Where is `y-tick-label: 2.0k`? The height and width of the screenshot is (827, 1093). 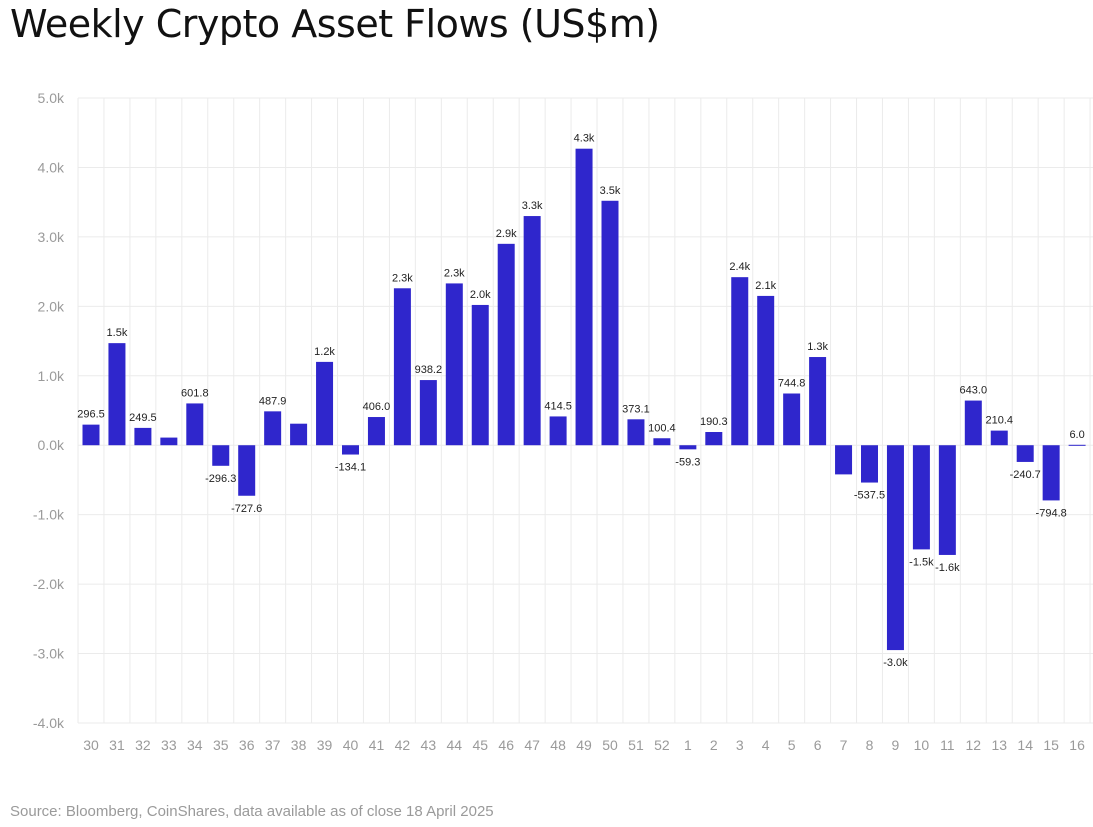 y-tick-label: 2.0k is located at coordinates (51, 306).